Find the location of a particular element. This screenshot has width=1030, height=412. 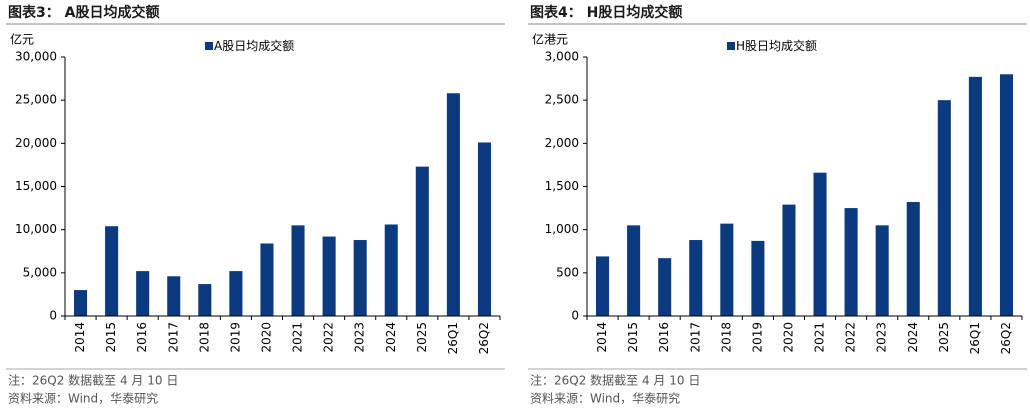

y-tick-label: 2,500 is located at coordinates (562, 100).